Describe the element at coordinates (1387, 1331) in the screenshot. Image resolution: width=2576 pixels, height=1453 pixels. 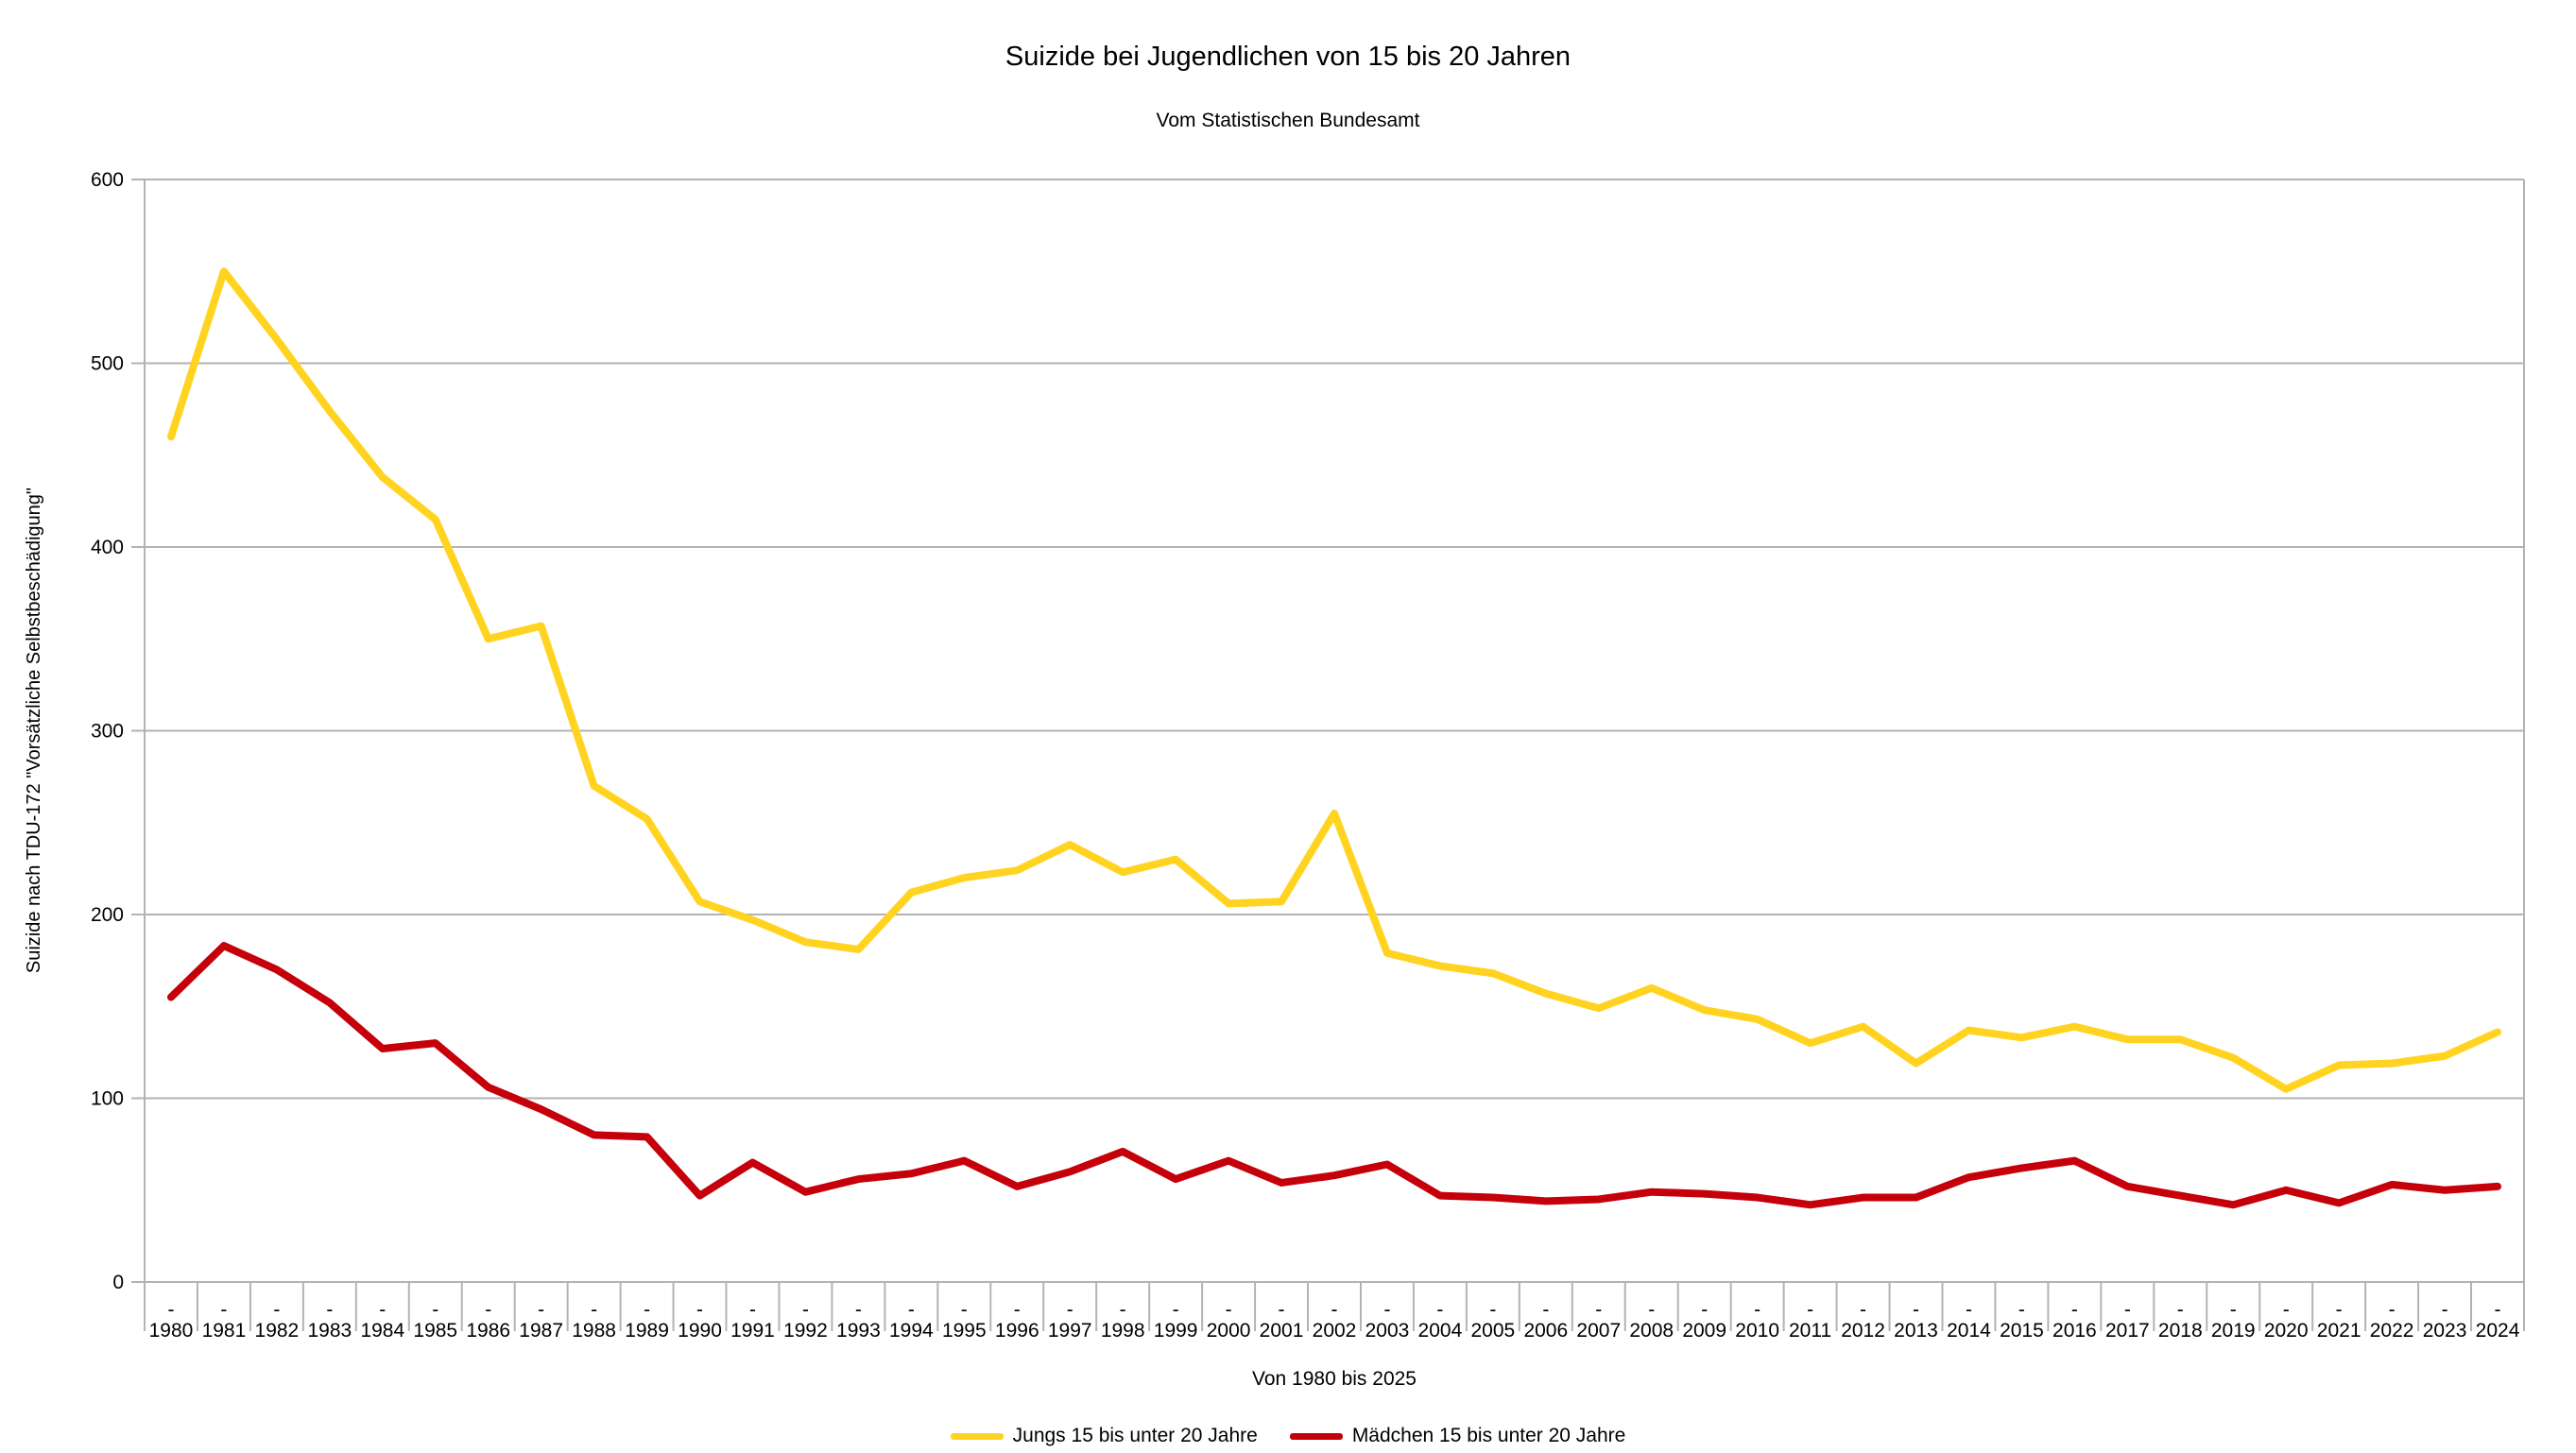
I see `x-tick-label: 2003` at that location.